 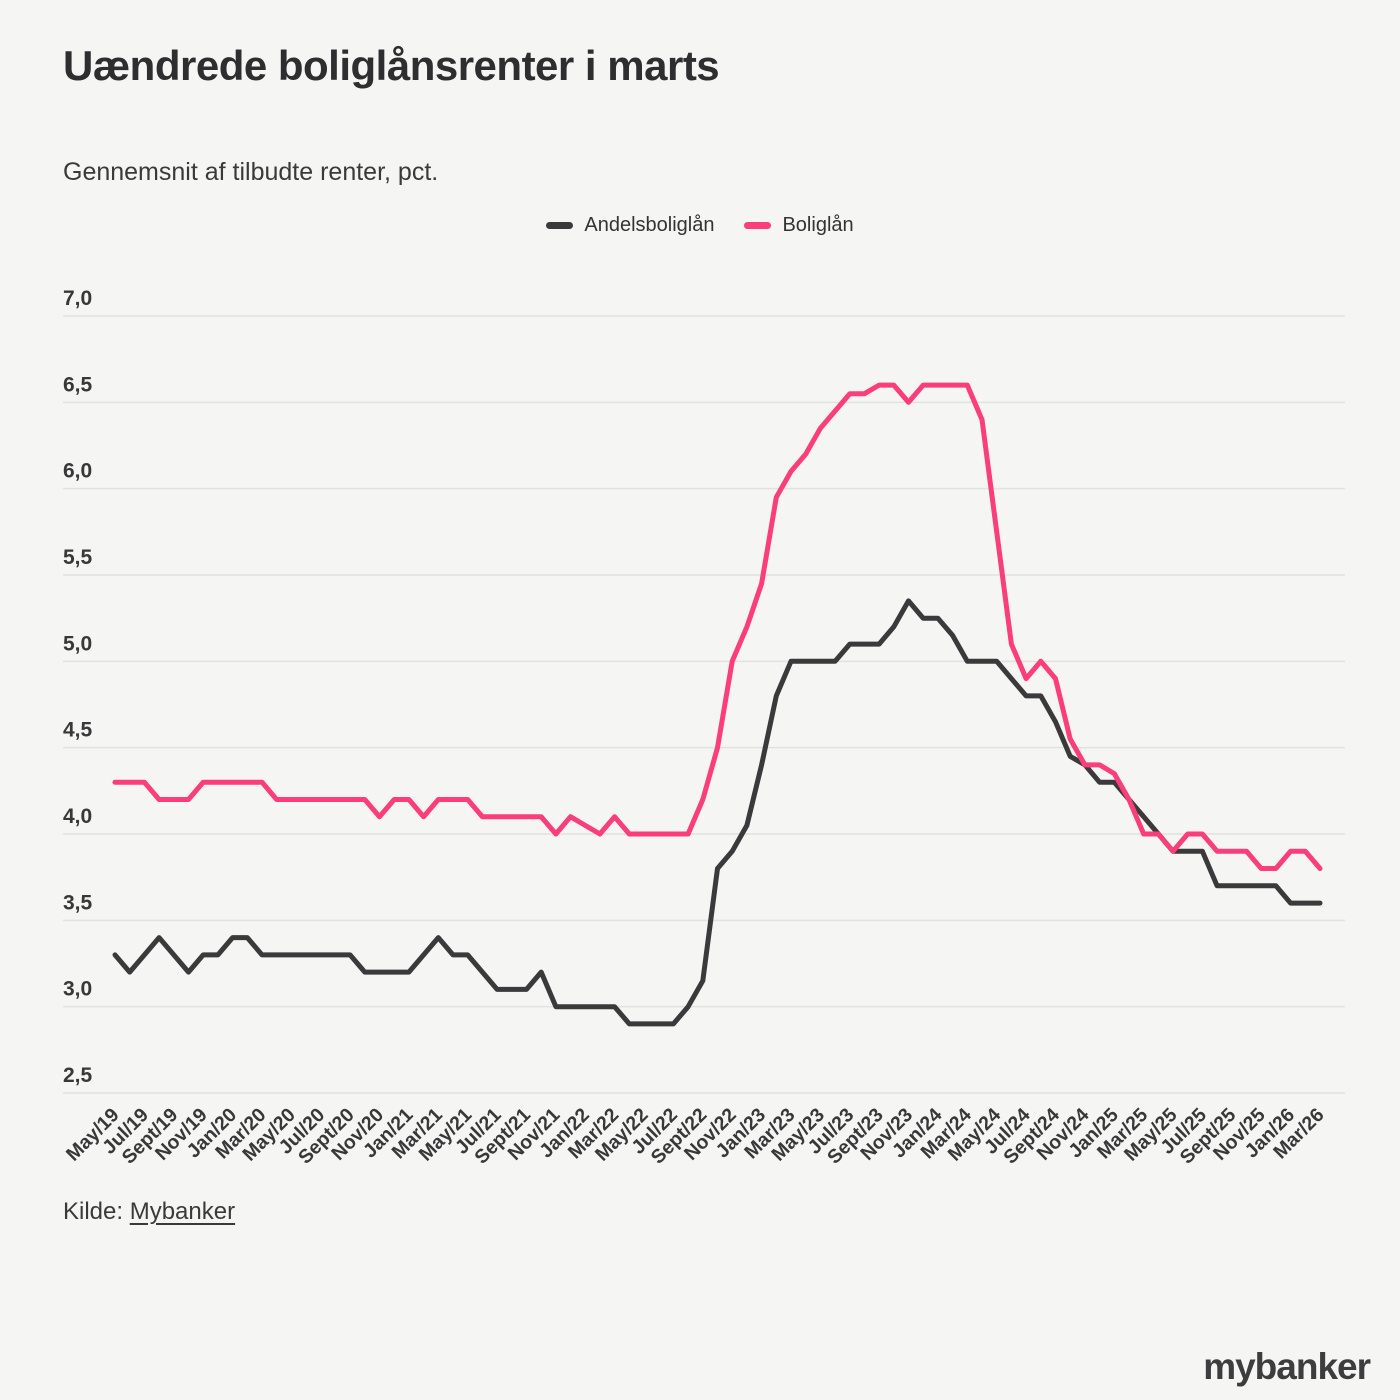 I want to click on legend: Andelsboliglån Boliglån, so click(x=700, y=225).